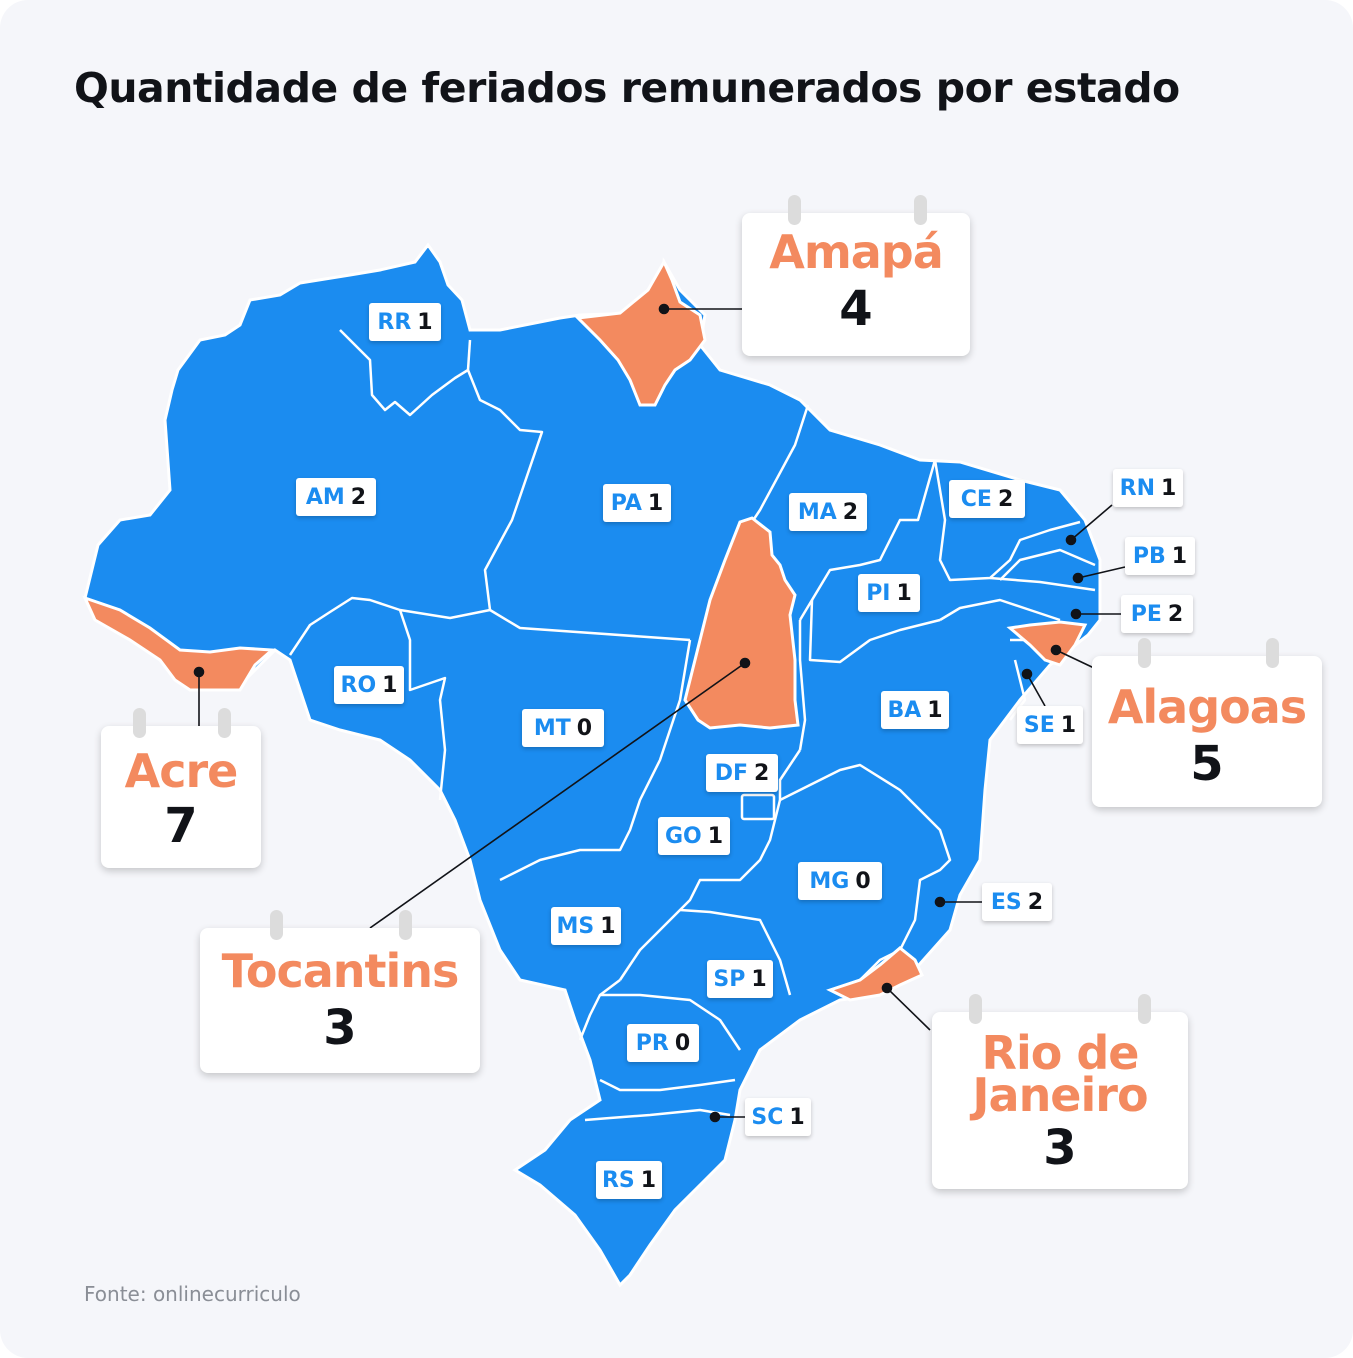  Describe the element at coordinates (652, 1043) in the screenshot. I see `state-abbr: PR` at that location.